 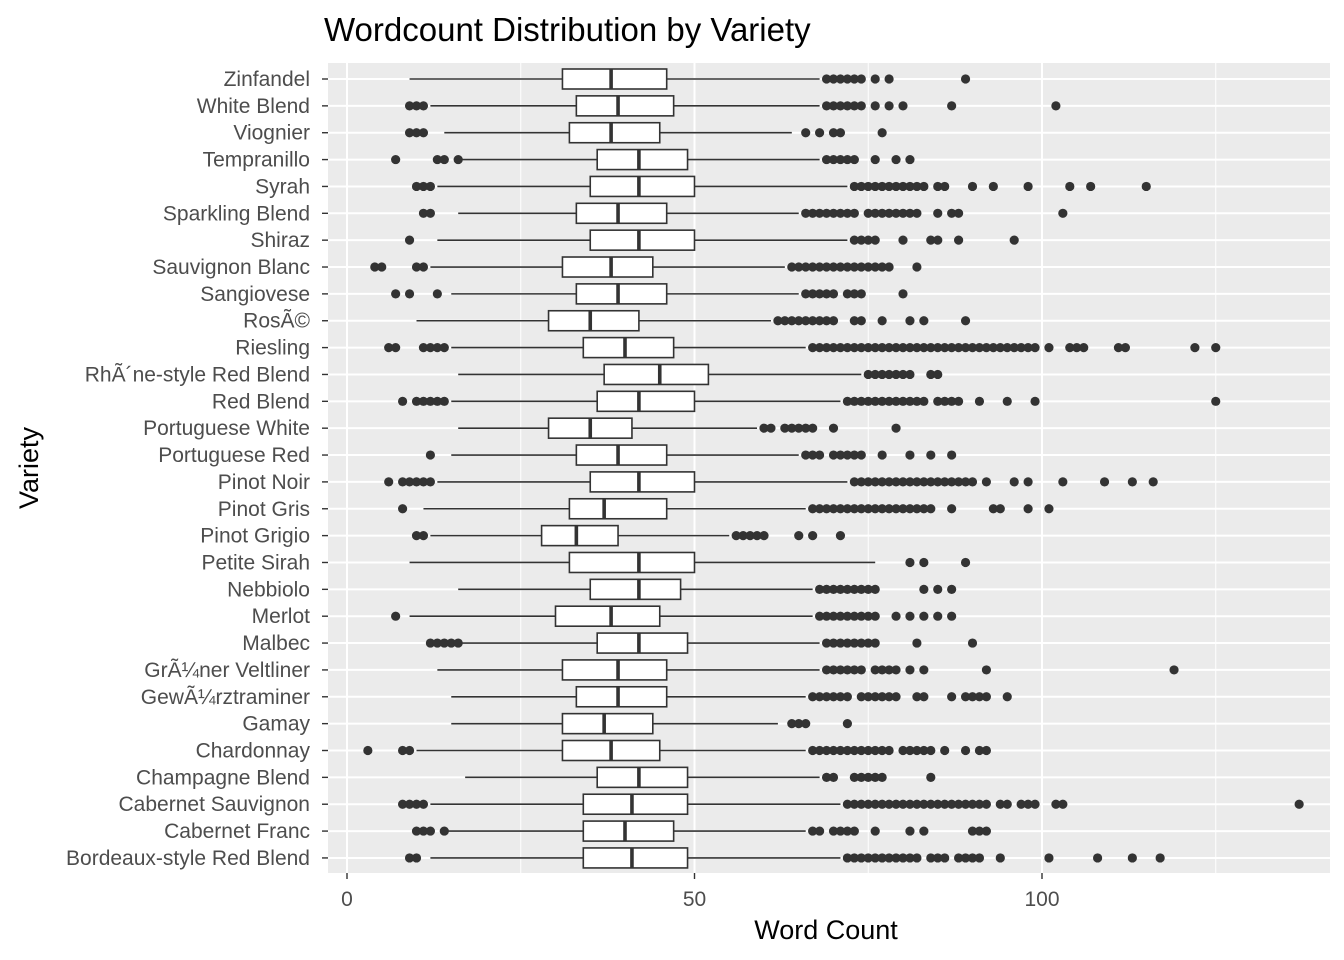 What do you see at coordinates (255, 562) in the screenshot?
I see `y-tick-label: Petite Sirah` at bounding box center [255, 562].